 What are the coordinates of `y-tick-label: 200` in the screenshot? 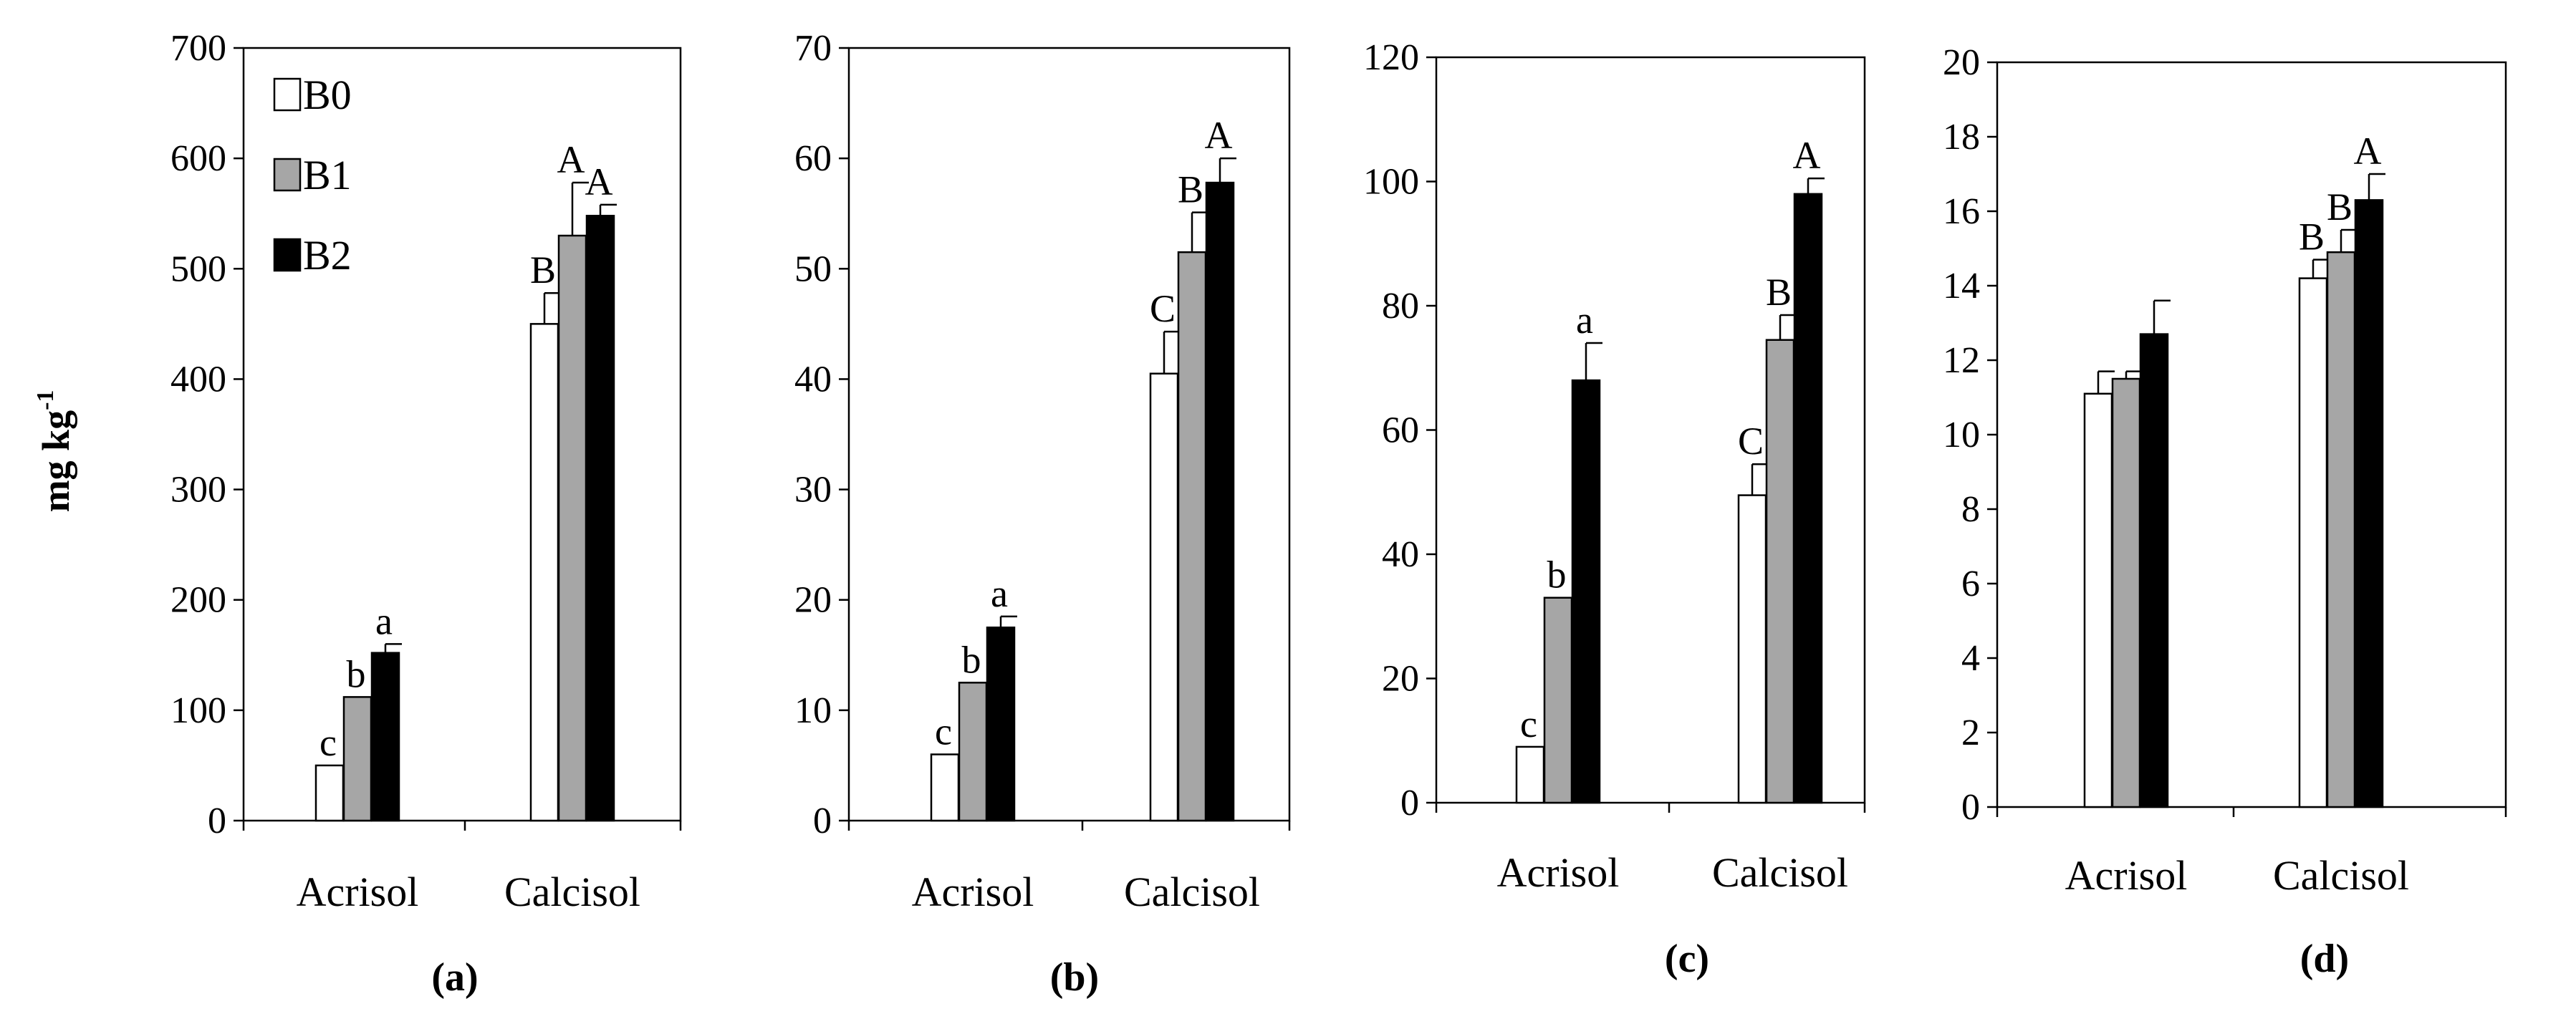 It's located at (198, 601).